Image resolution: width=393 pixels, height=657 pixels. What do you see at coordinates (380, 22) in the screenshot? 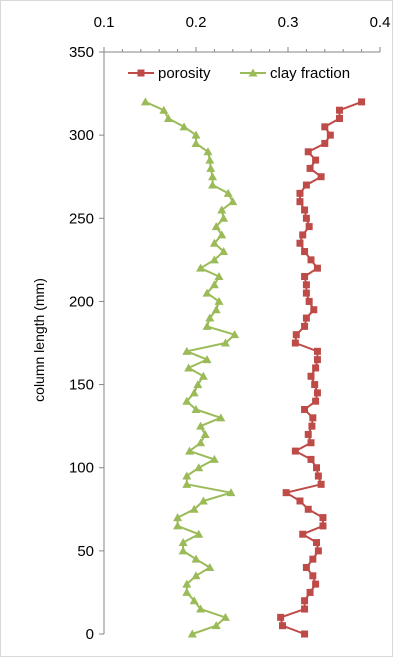
I see `x-tick-label: 0.4` at bounding box center [380, 22].